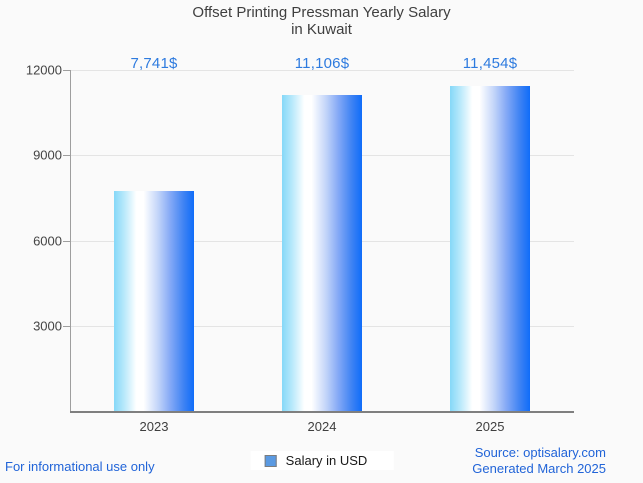 Image resolution: width=643 pixels, height=483 pixels. I want to click on y-tick-label: 6000, so click(47, 240).